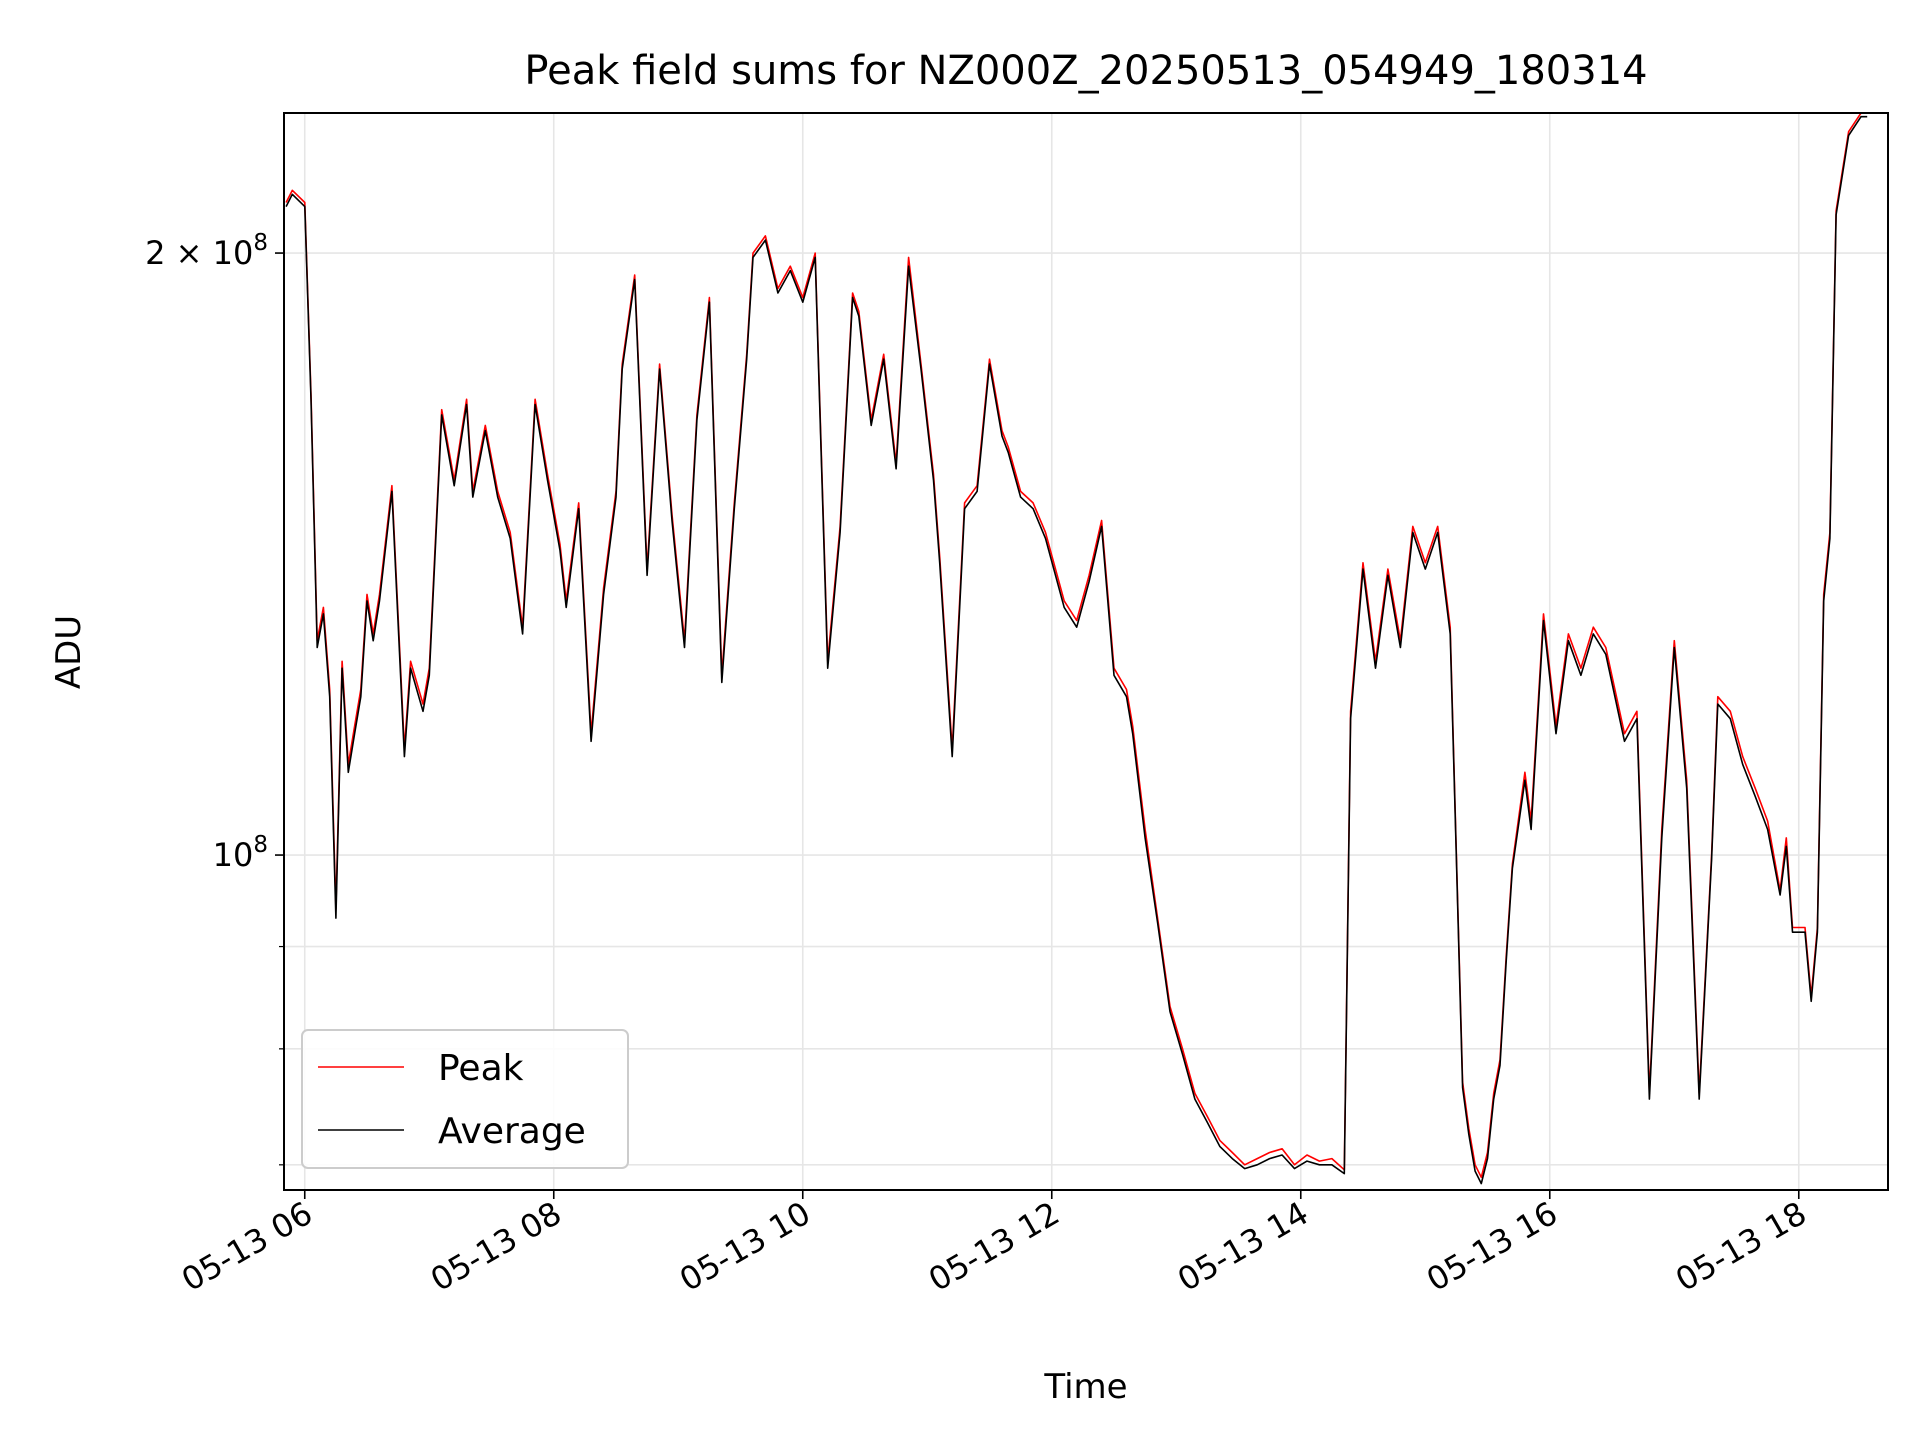  I want to click on y-tick-label: 2 × 108, so click(206, 251).